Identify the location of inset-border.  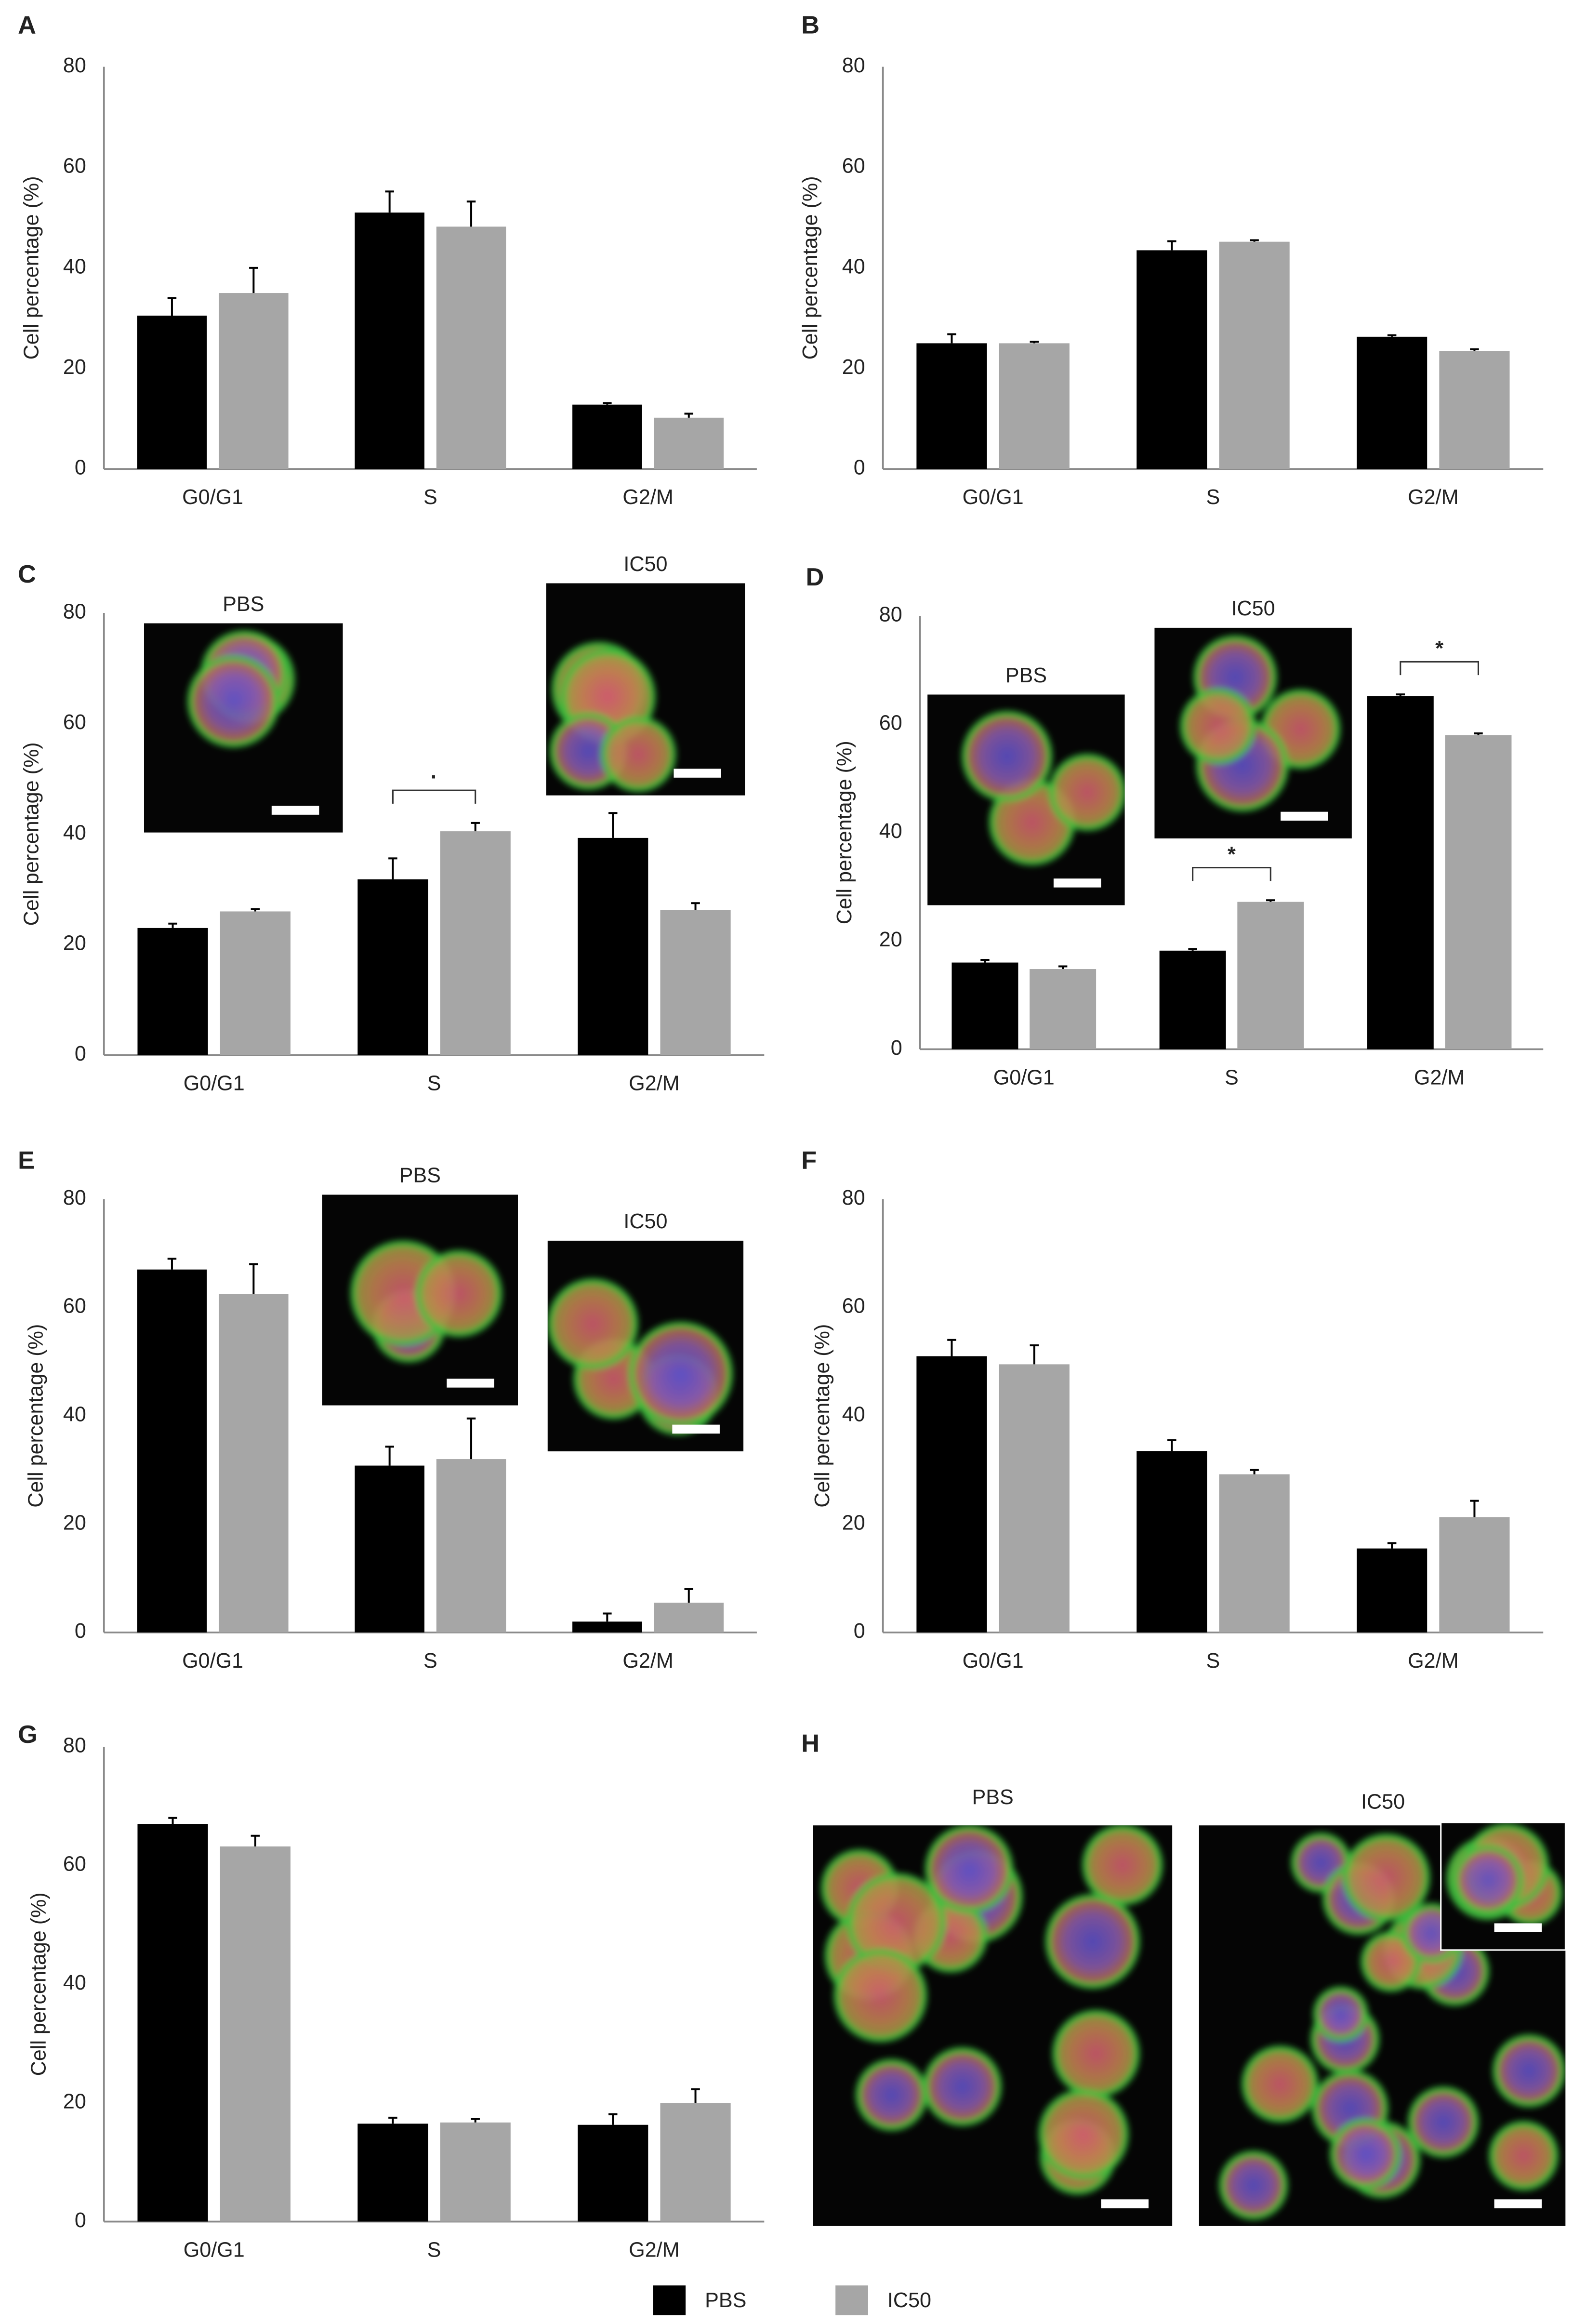
(1503, 1886).